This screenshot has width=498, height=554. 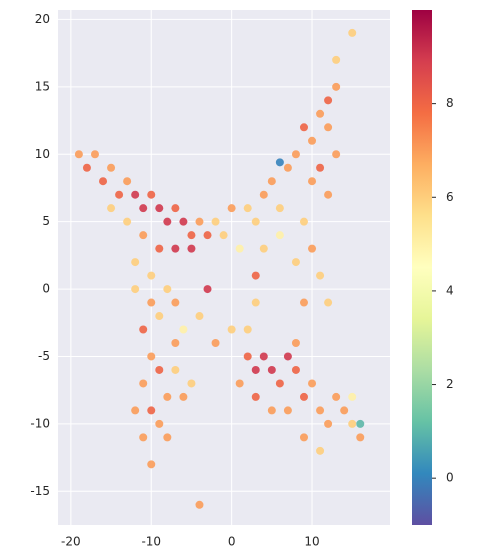 What do you see at coordinates (42, 154) in the screenshot?
I see `y-tick-label: 10` at bounding box center [42, 154].